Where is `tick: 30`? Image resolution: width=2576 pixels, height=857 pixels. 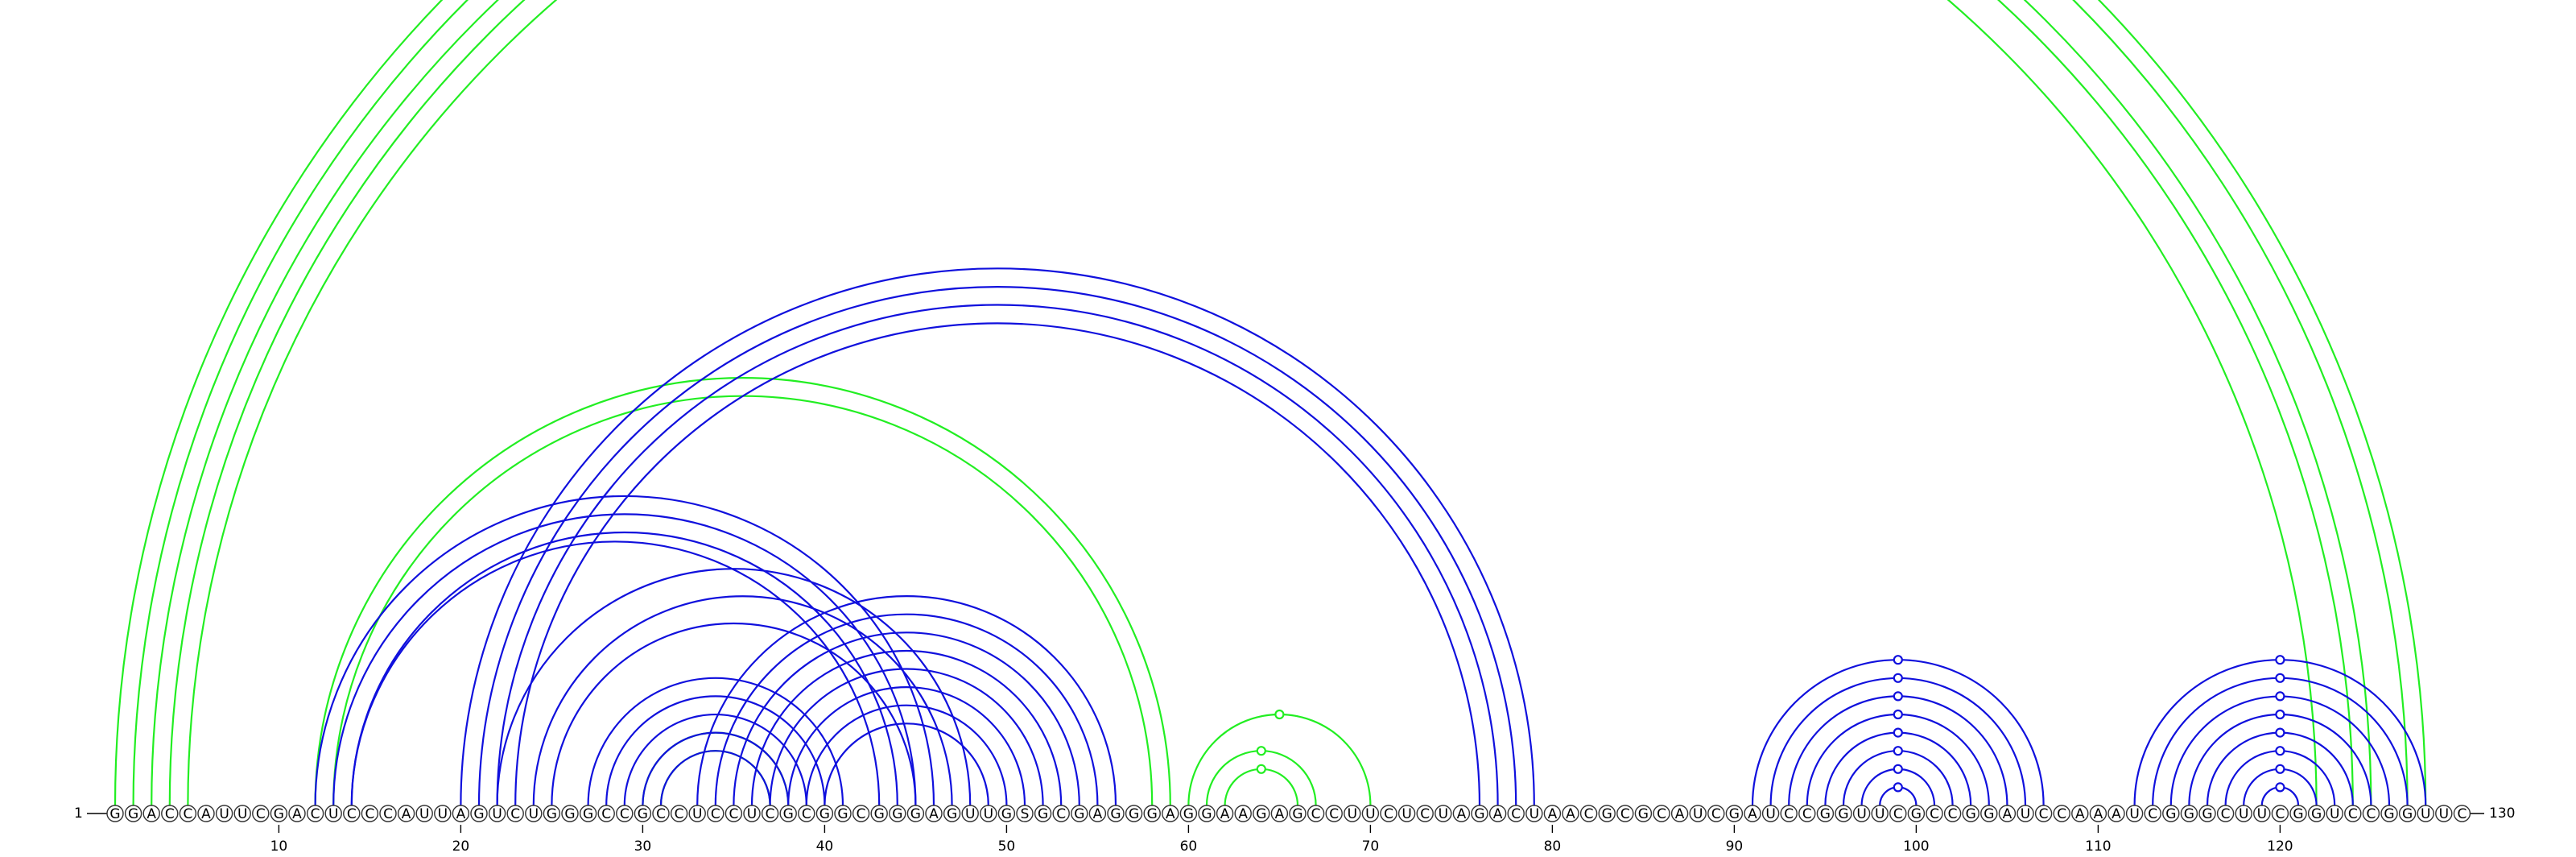
tick: 30 is located at coordinates (642, 840).